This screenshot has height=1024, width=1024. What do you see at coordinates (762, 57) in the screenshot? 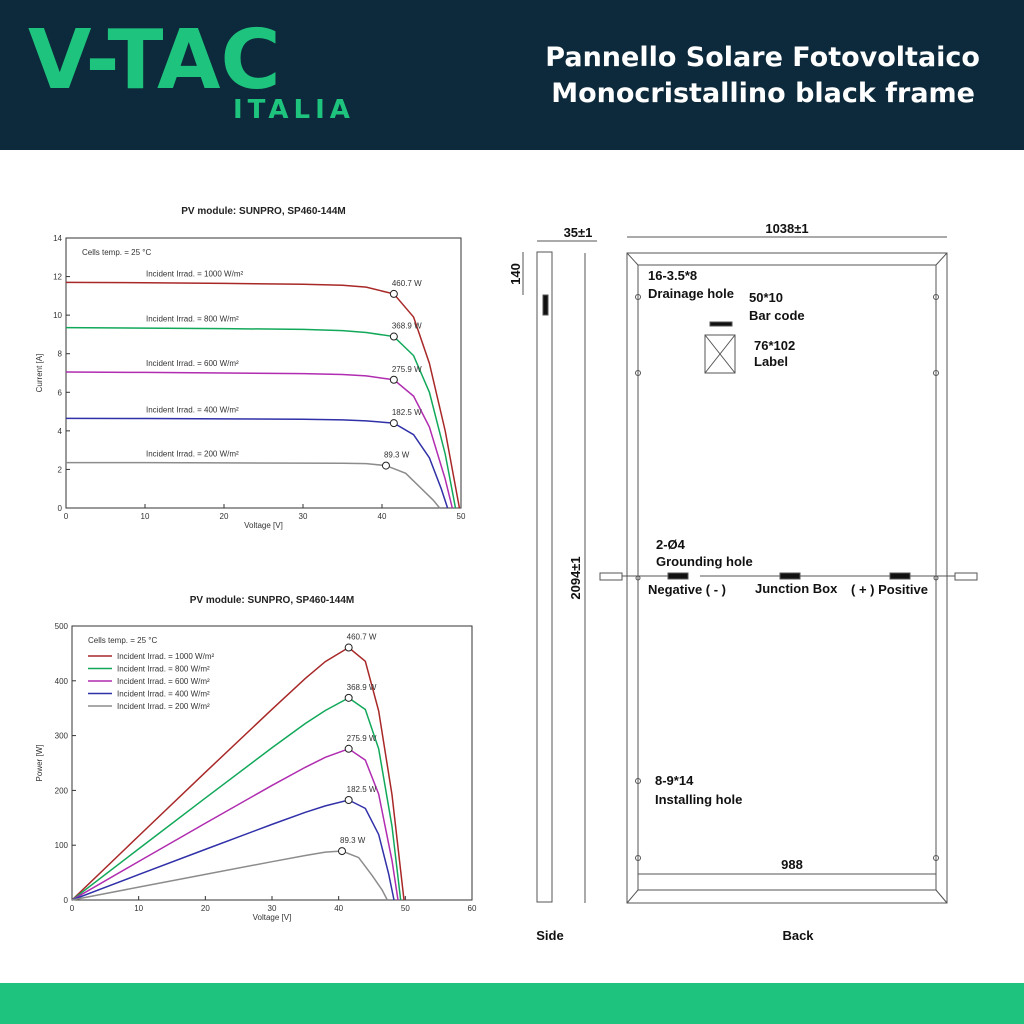
I see `page-title: Pannello Solare Fotovoltaico` at bounding box center [762, 57].